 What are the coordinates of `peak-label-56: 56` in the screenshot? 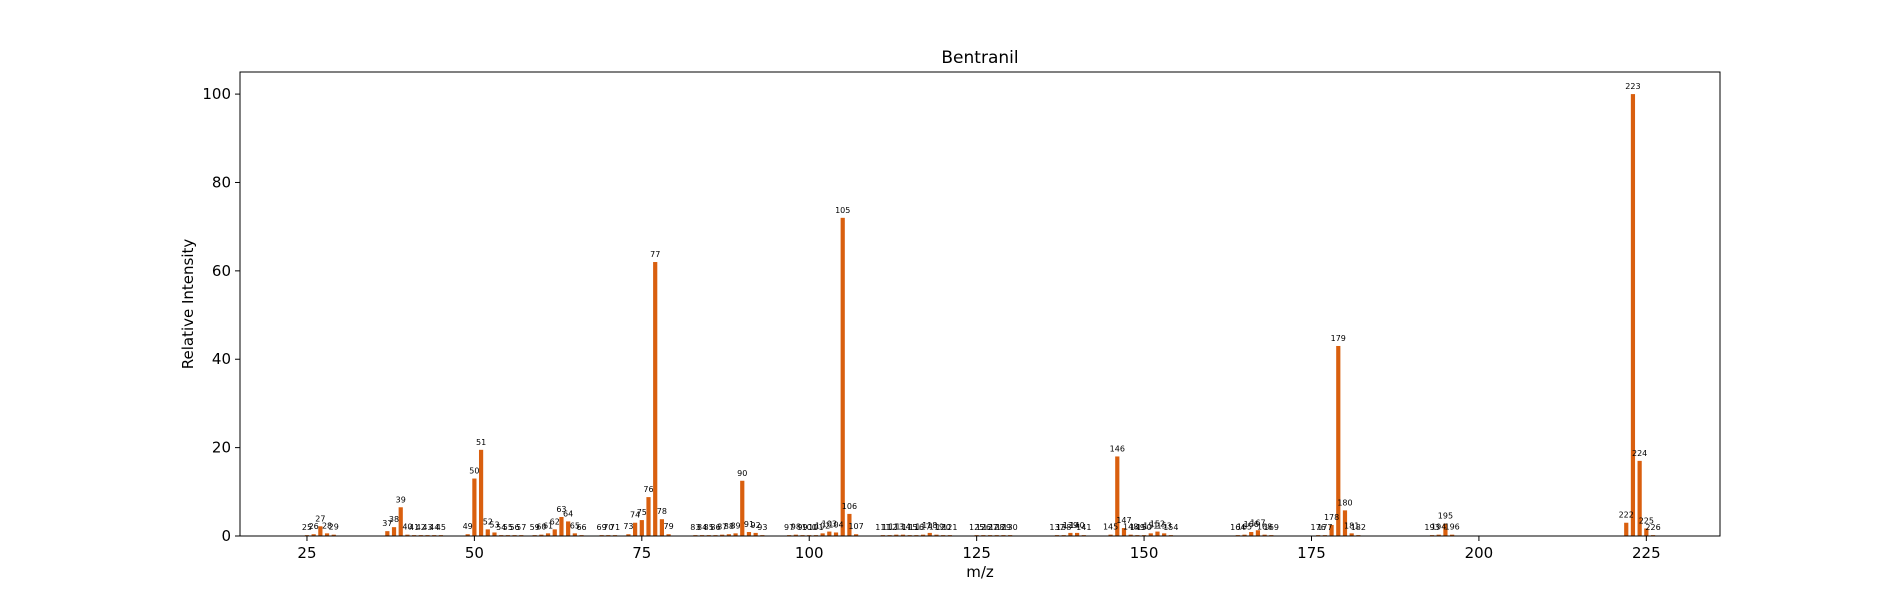 It's located at (514, 527).